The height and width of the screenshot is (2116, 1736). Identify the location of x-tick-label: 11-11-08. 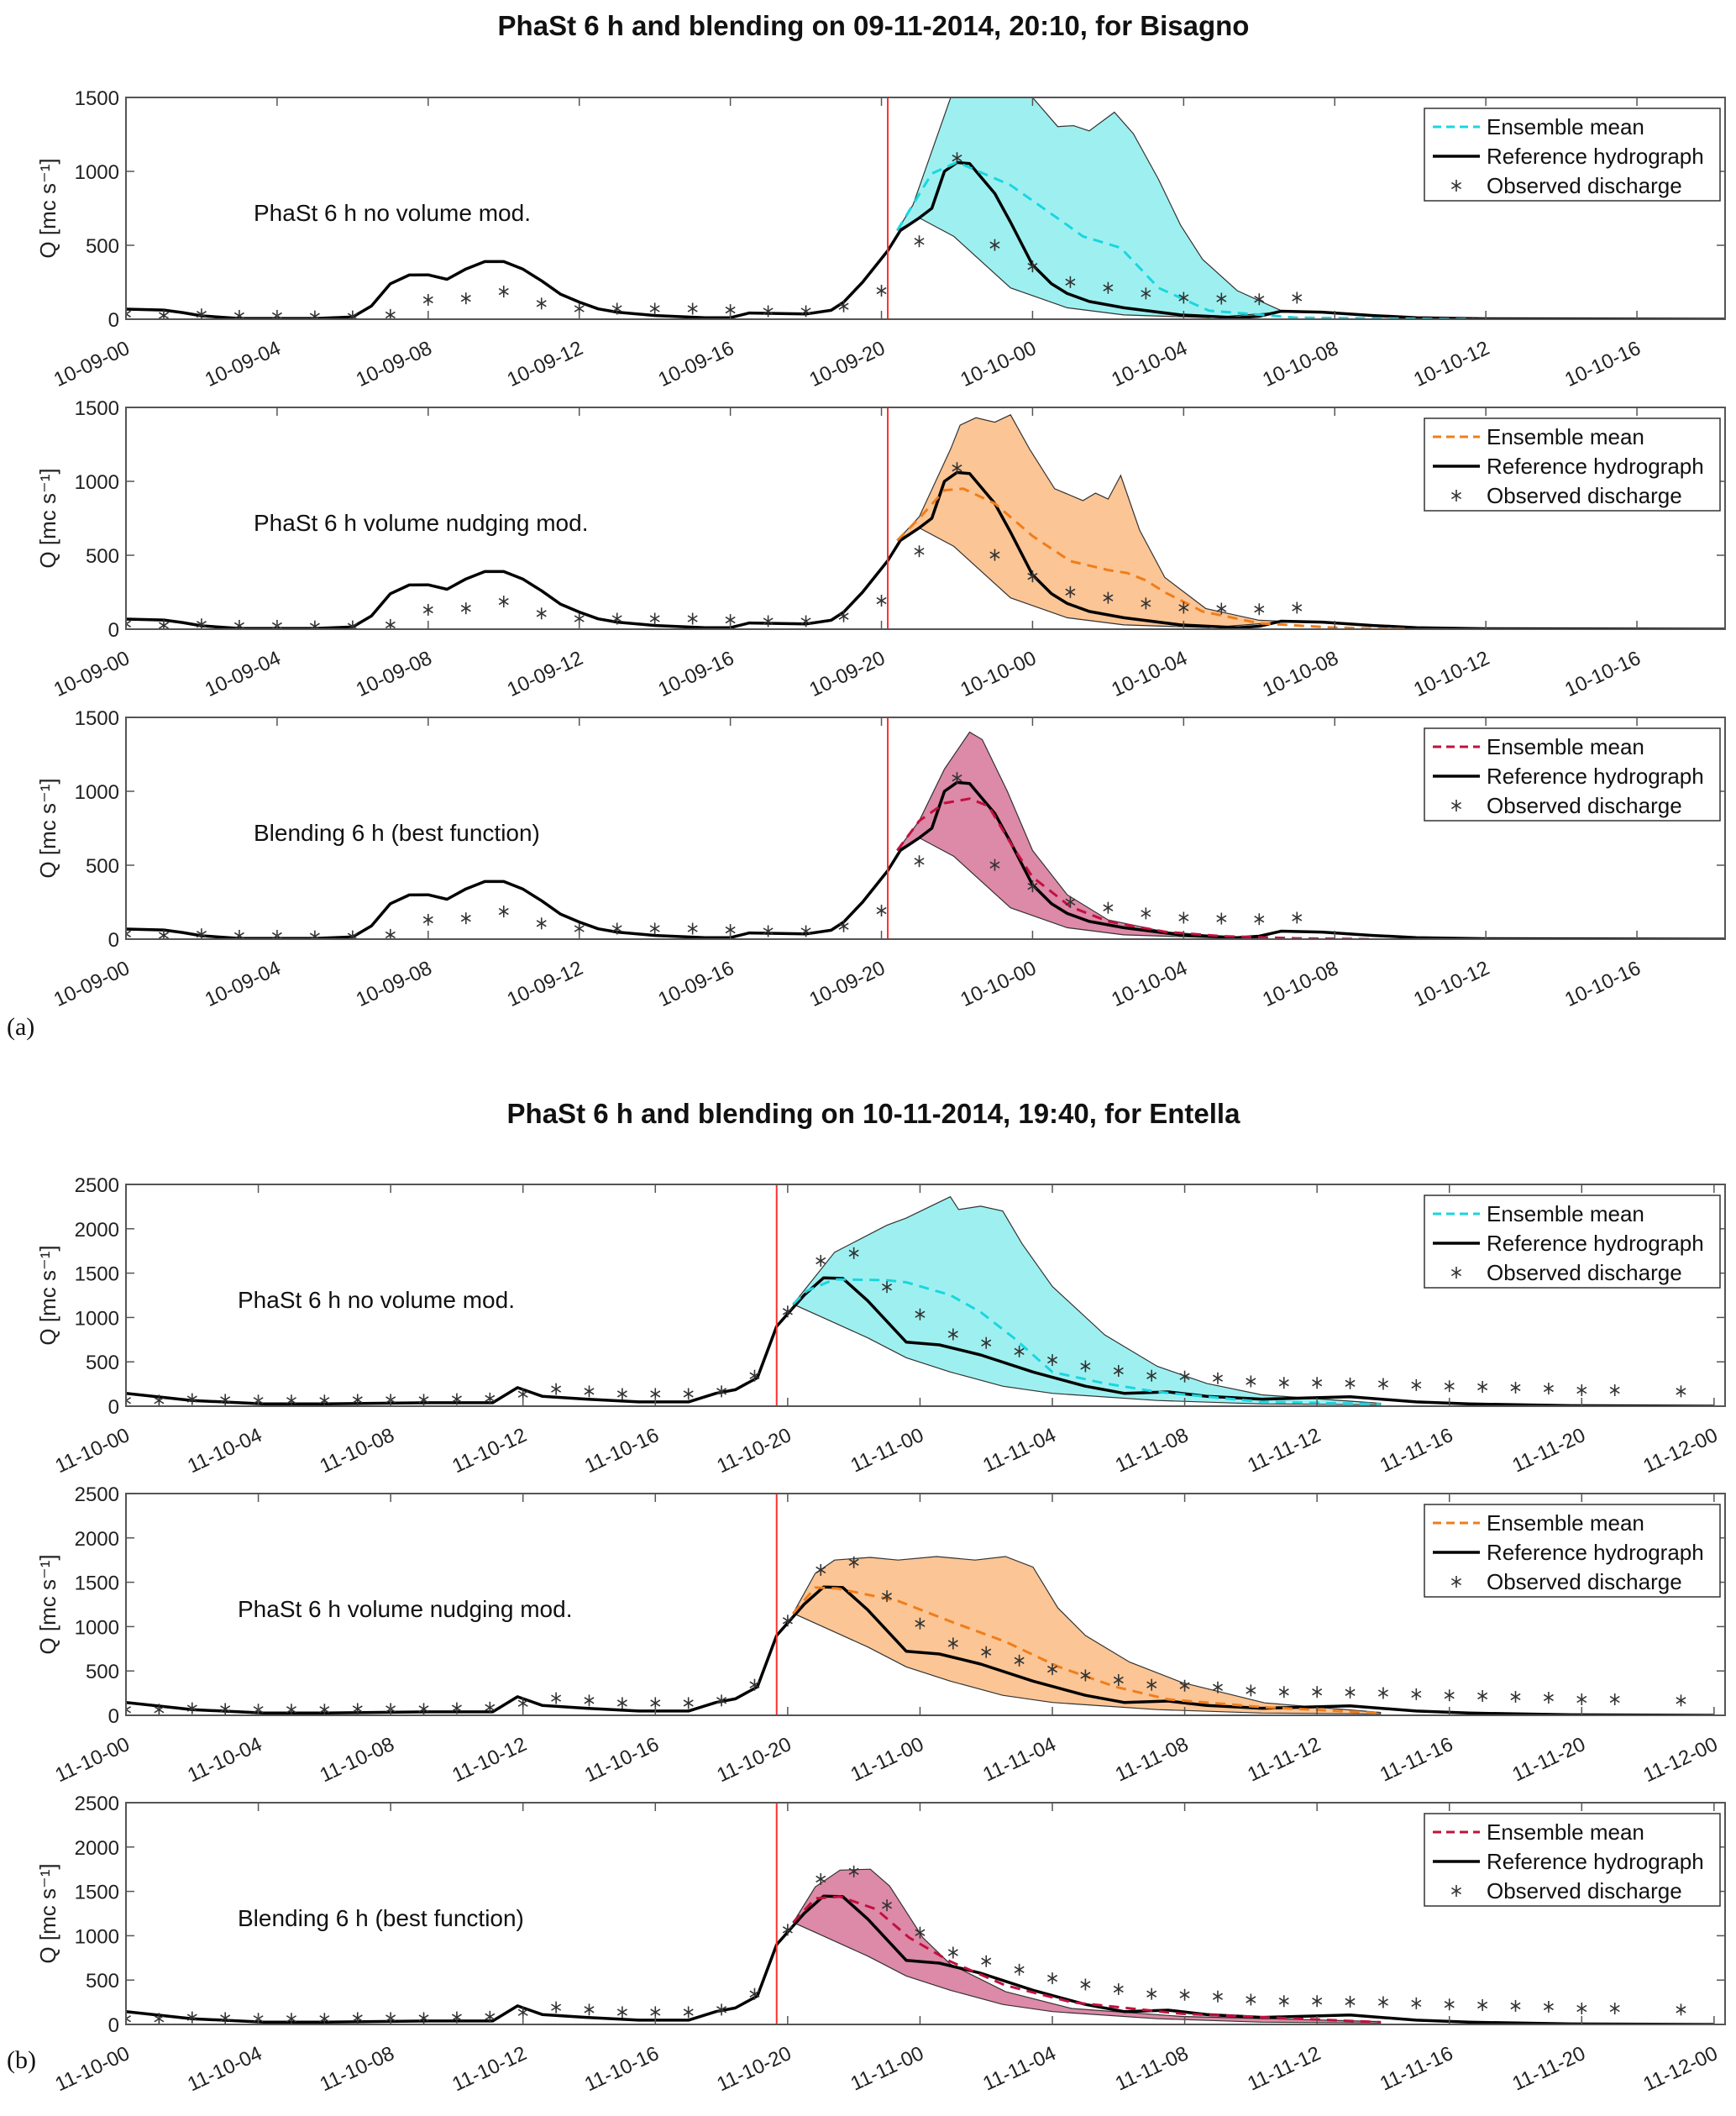
(1152, 1451).